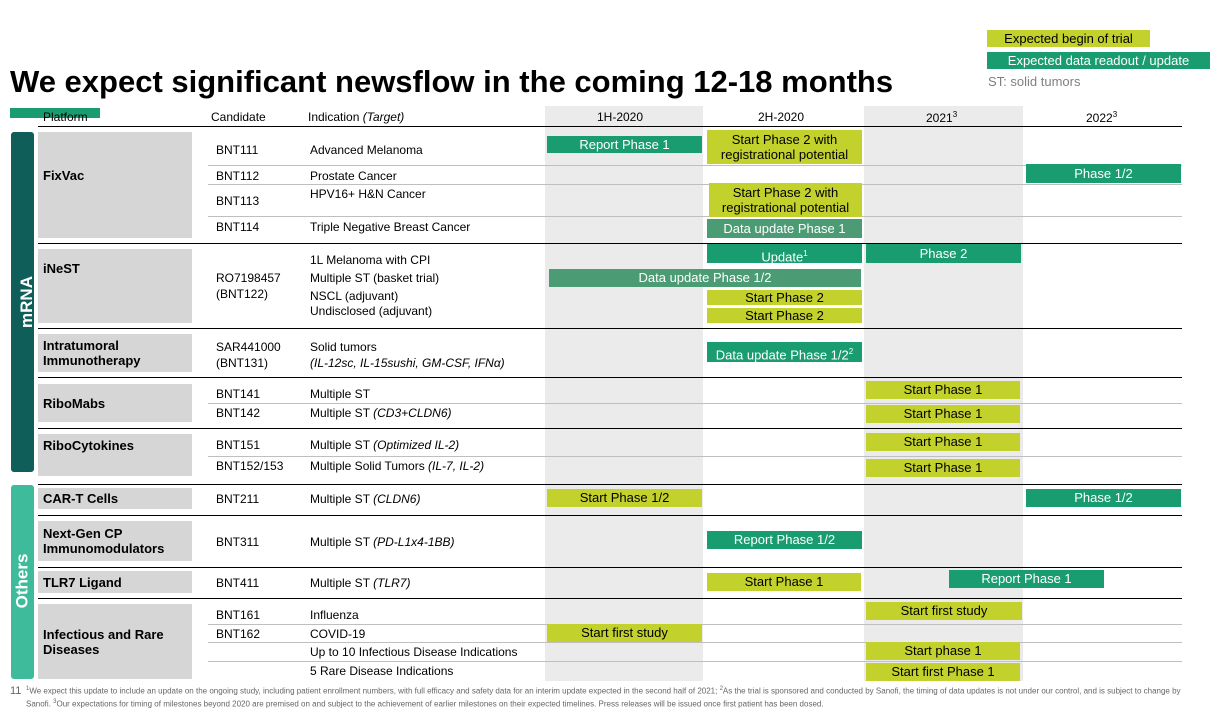 This screenshot has height=712, width=1221. What do you see at coordinates (784, 297) in the screenshot?
I see `milestone-nscl-start-phase2: Start Phase 2` at bounding box center [784, 297].